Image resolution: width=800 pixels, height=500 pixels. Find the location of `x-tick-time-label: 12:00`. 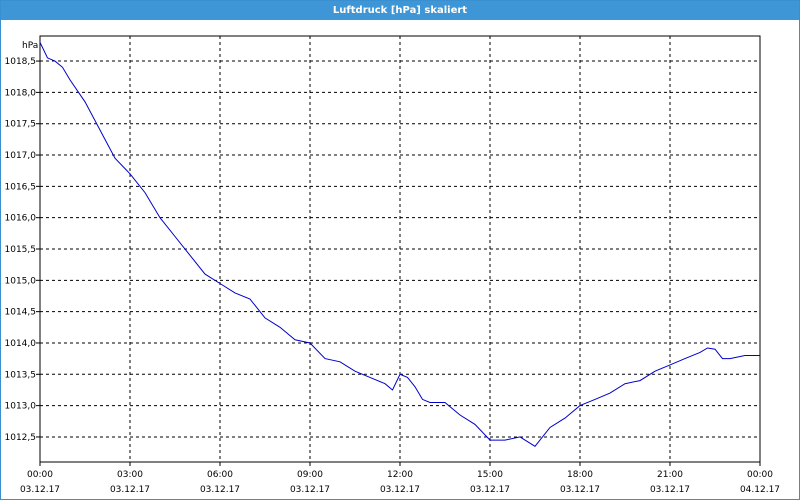

x-tick-time-label: 12:00 is located at coordinates (400, 475).